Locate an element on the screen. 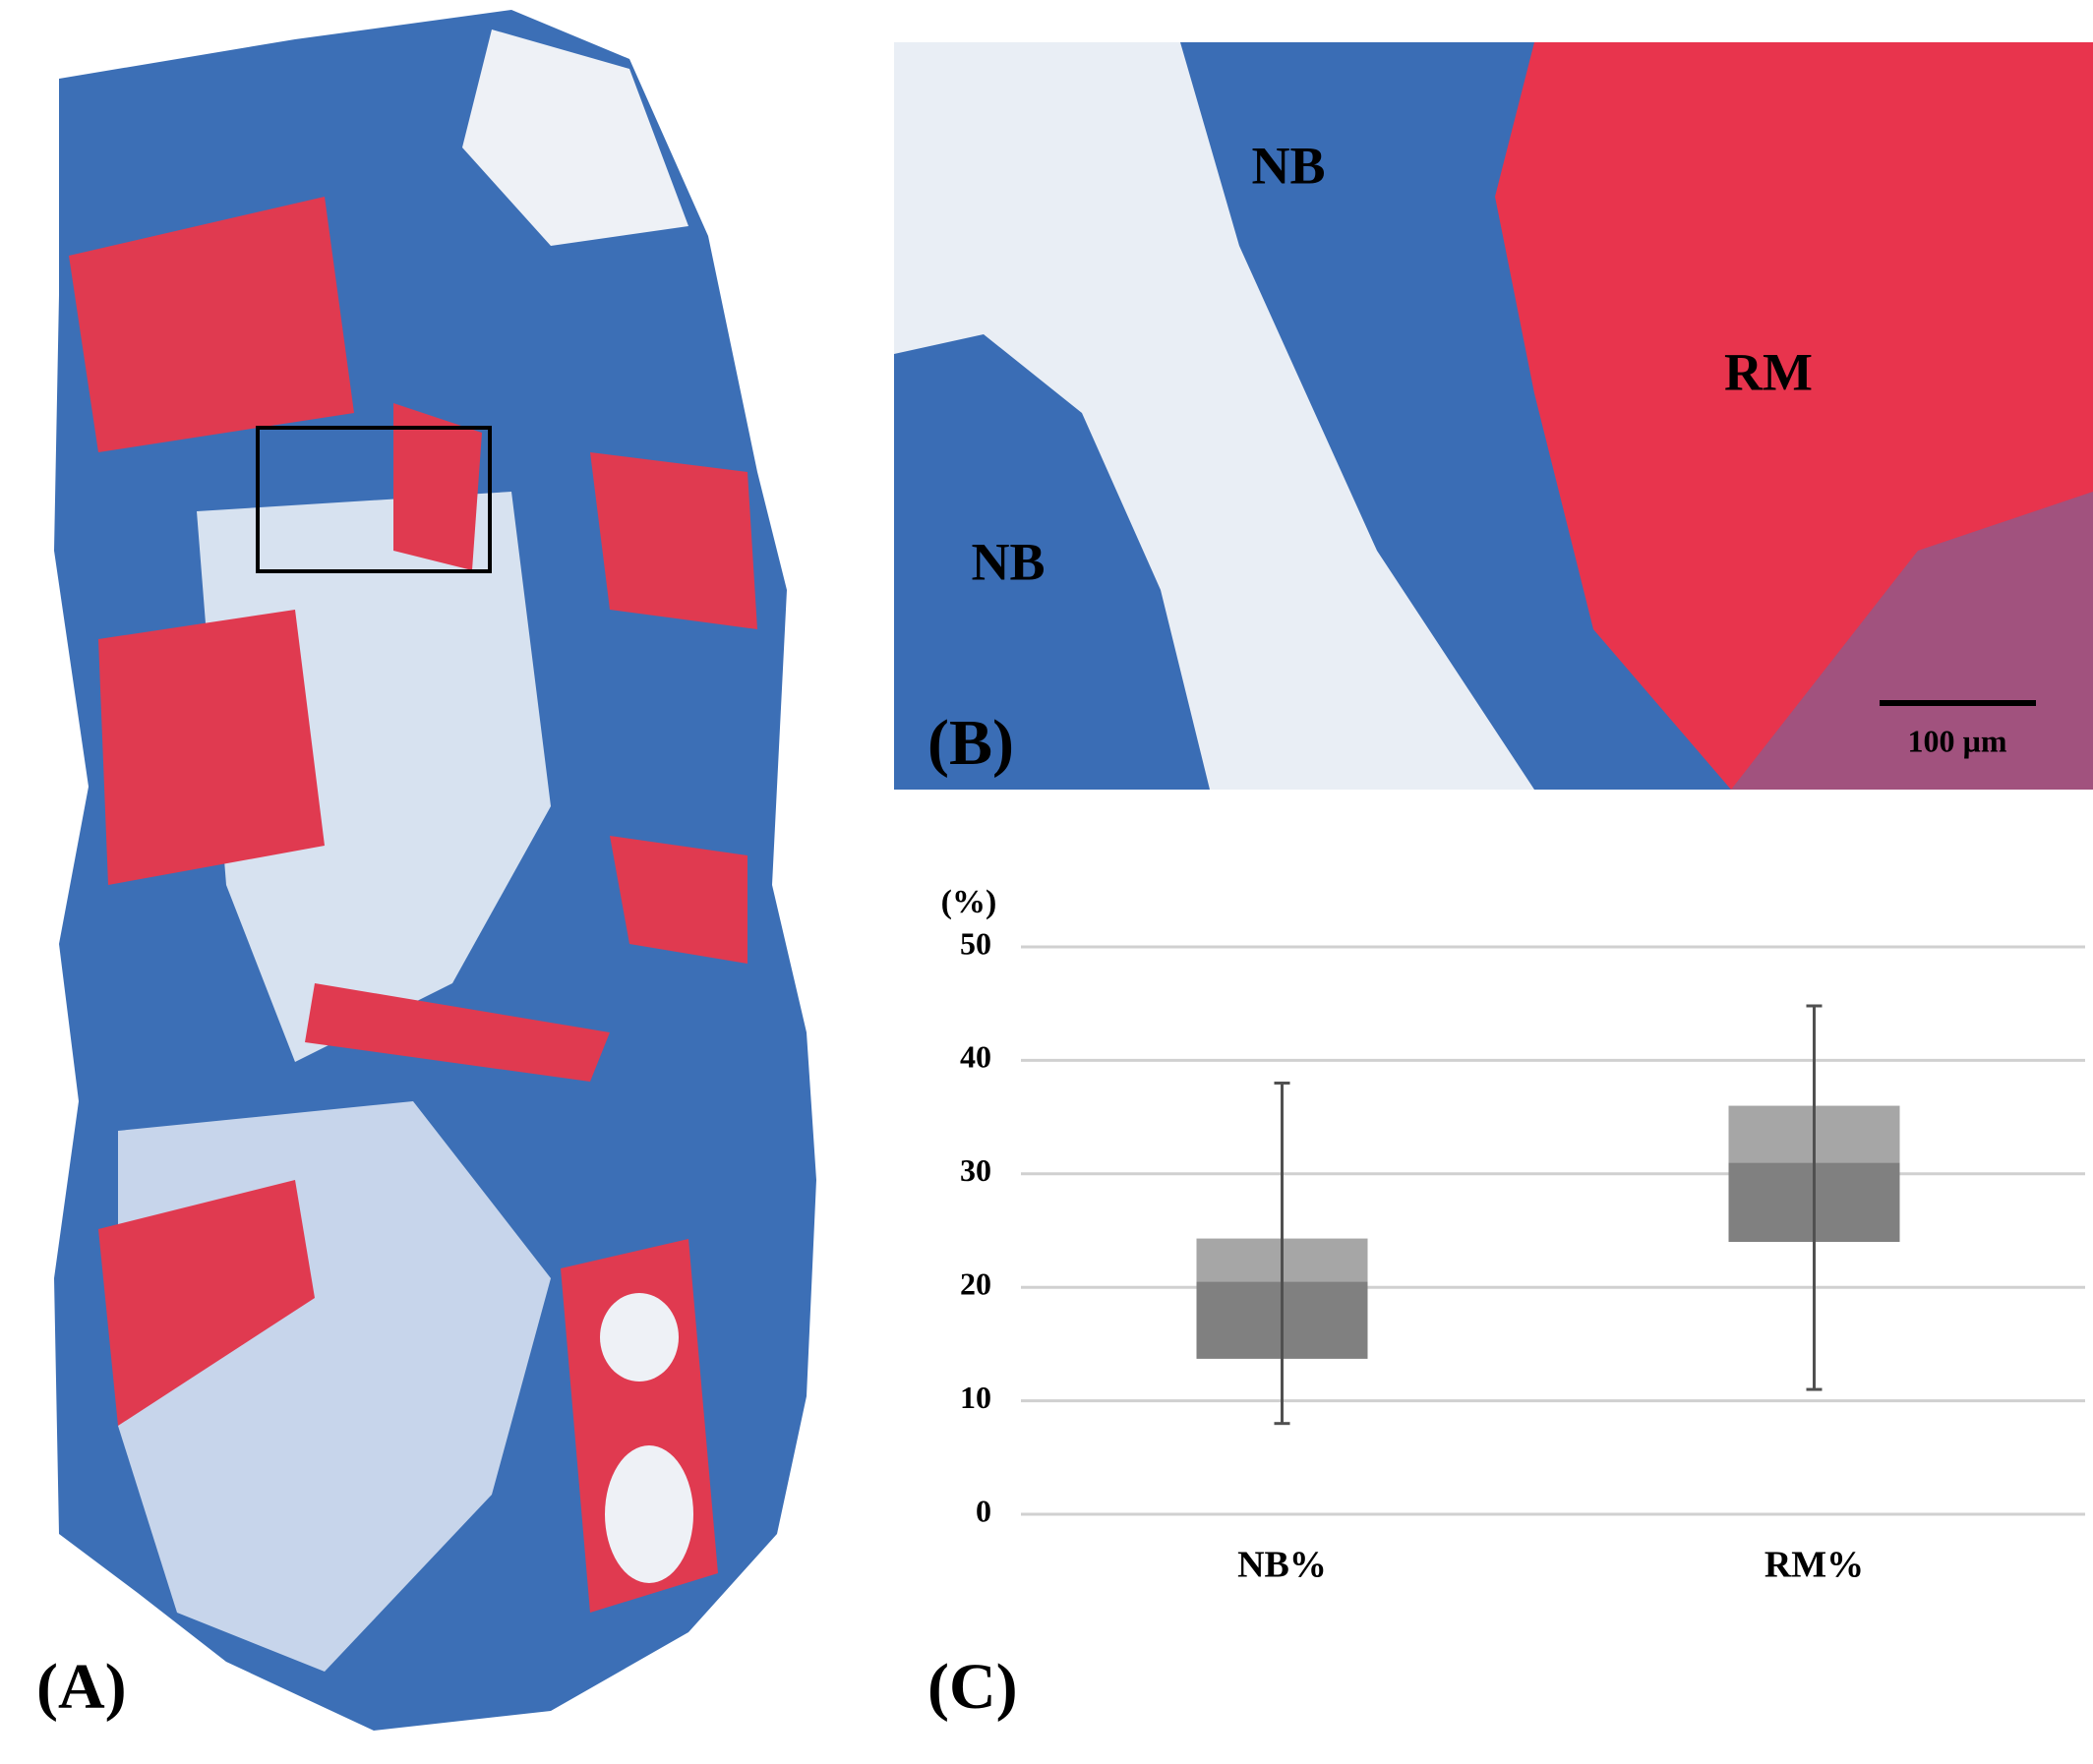 This screenshot has width=2093, height=1764. y-tick-label: 40 is located at coordinates (975, 1057).